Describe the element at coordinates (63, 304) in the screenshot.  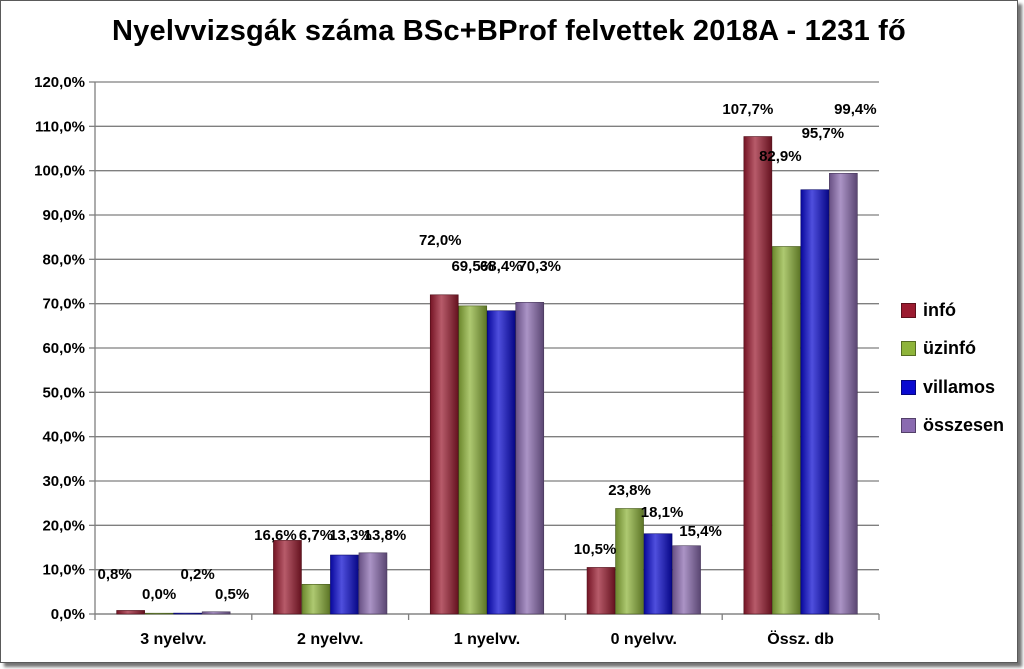
I see `y-tick-label: 70,0%` at that location.